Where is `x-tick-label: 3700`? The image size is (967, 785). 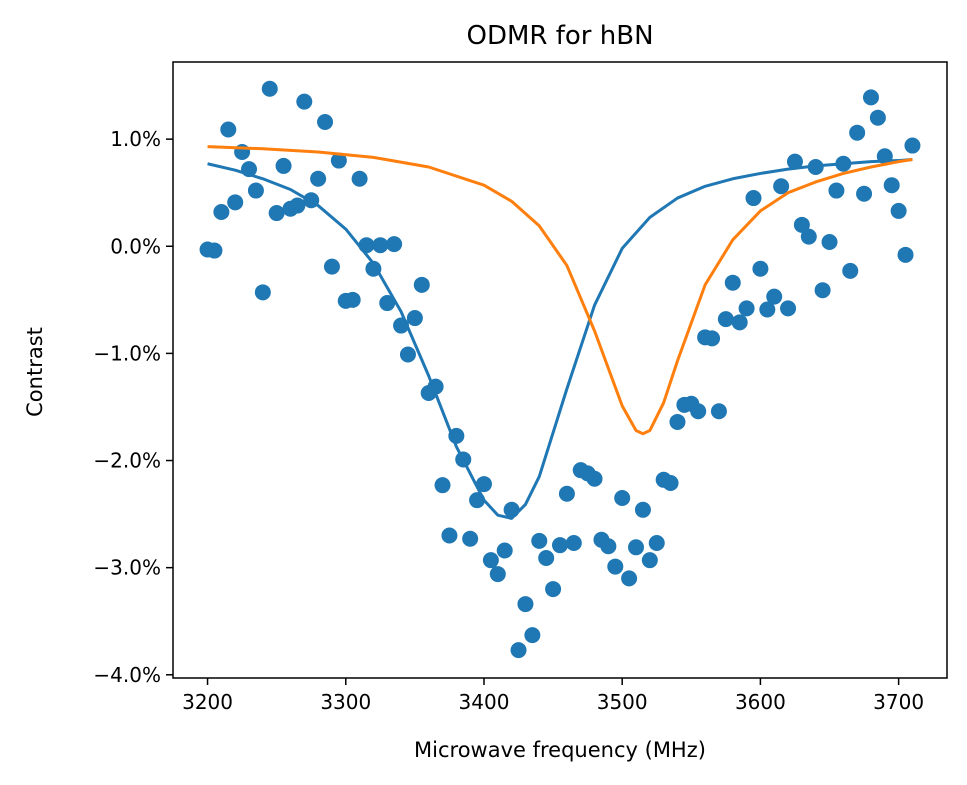
x-tick-label: 3700 is located at coordinates (898, 702).